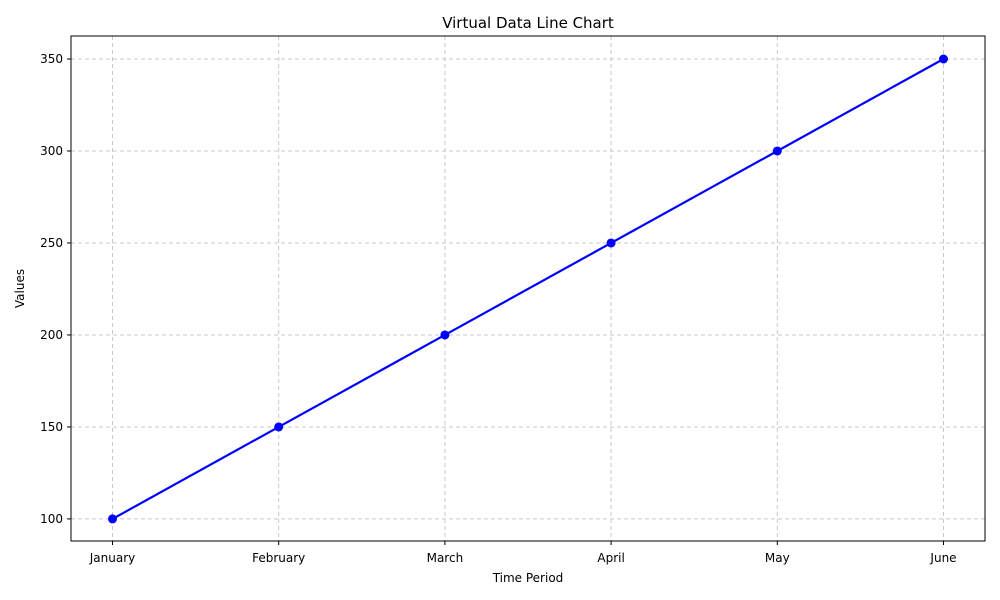 The width and height of the screenshot is (1000, 600). I want to click on y-tick-label: 150, so click(51, 427).